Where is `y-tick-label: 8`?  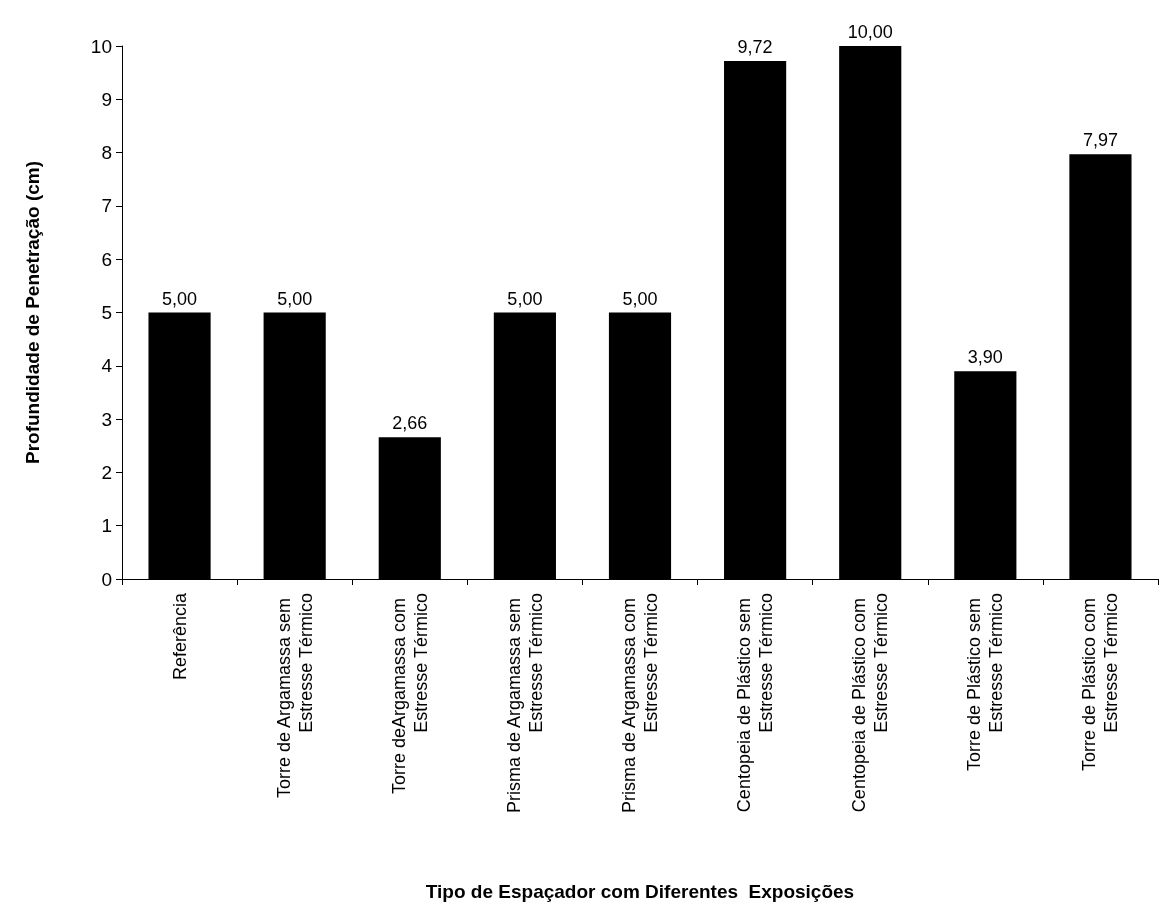
y-tick-label: 8 is located at coordinates (106, 153).